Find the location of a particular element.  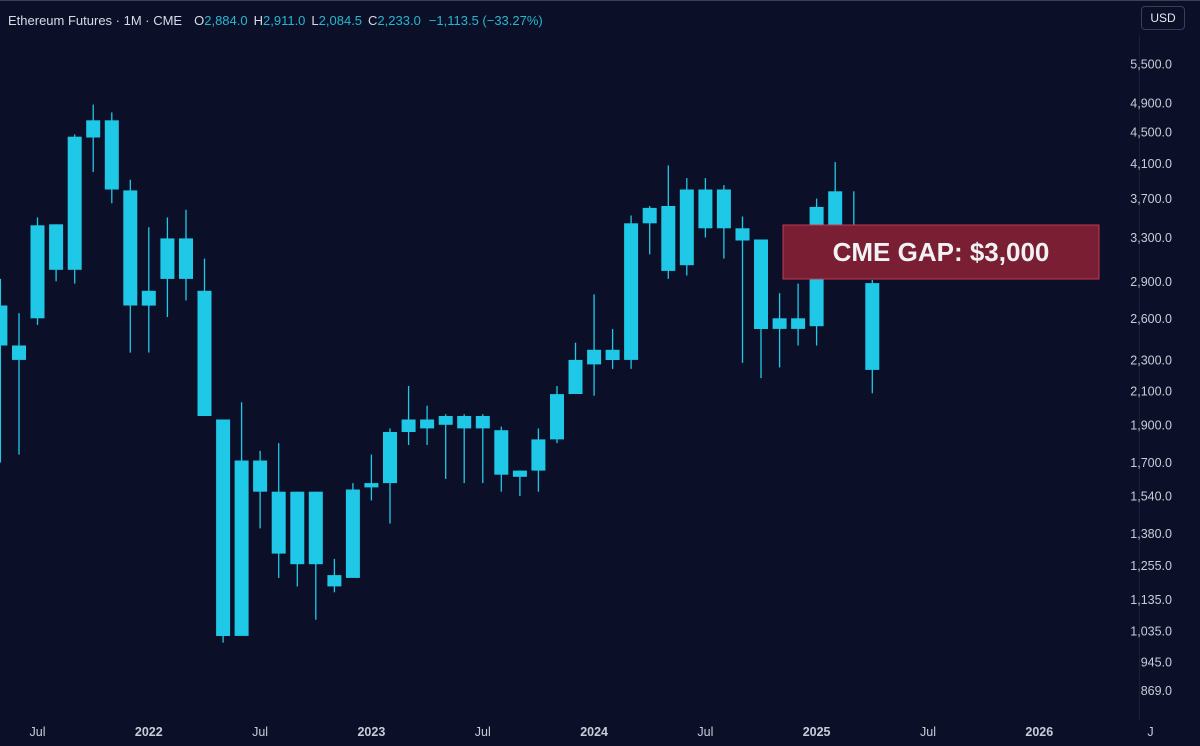

cme-gap-annotation: CME GAP: $3,000 is located at coordinates (941, 252).